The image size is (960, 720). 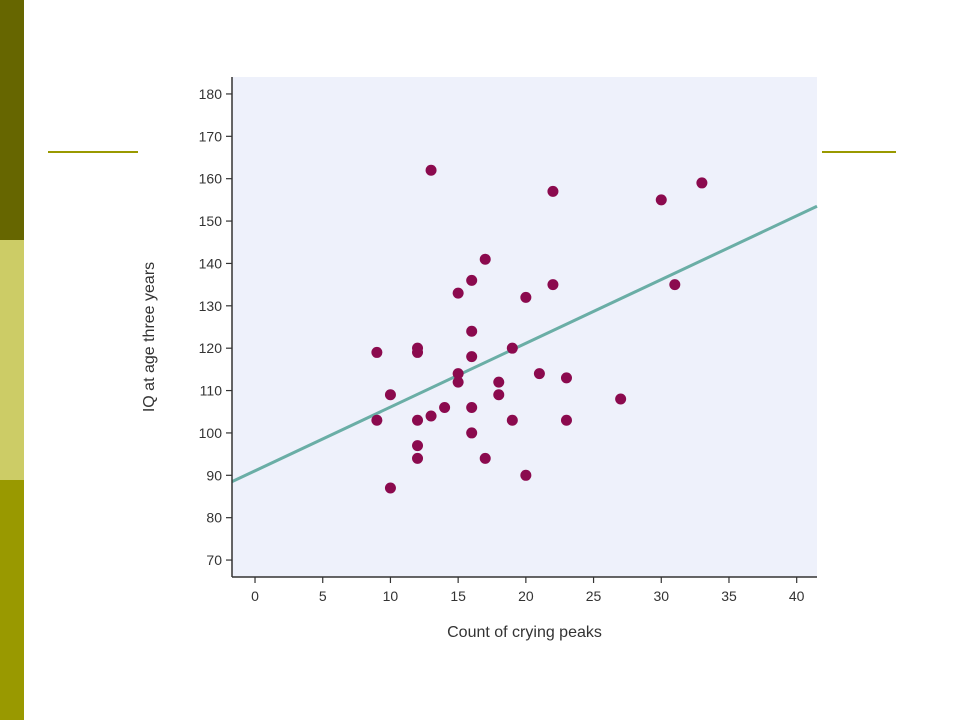 I want to click on y-tick-label: 160, so click(x=211, y=179).